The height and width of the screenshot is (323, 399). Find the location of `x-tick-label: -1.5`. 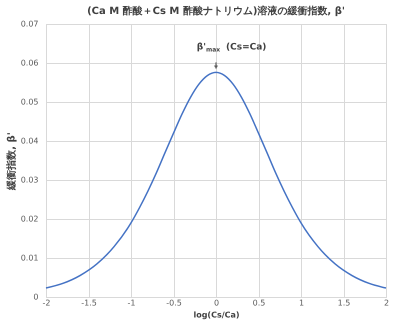

x-tick-label: -1.5 is located at coordinates (89, 303).